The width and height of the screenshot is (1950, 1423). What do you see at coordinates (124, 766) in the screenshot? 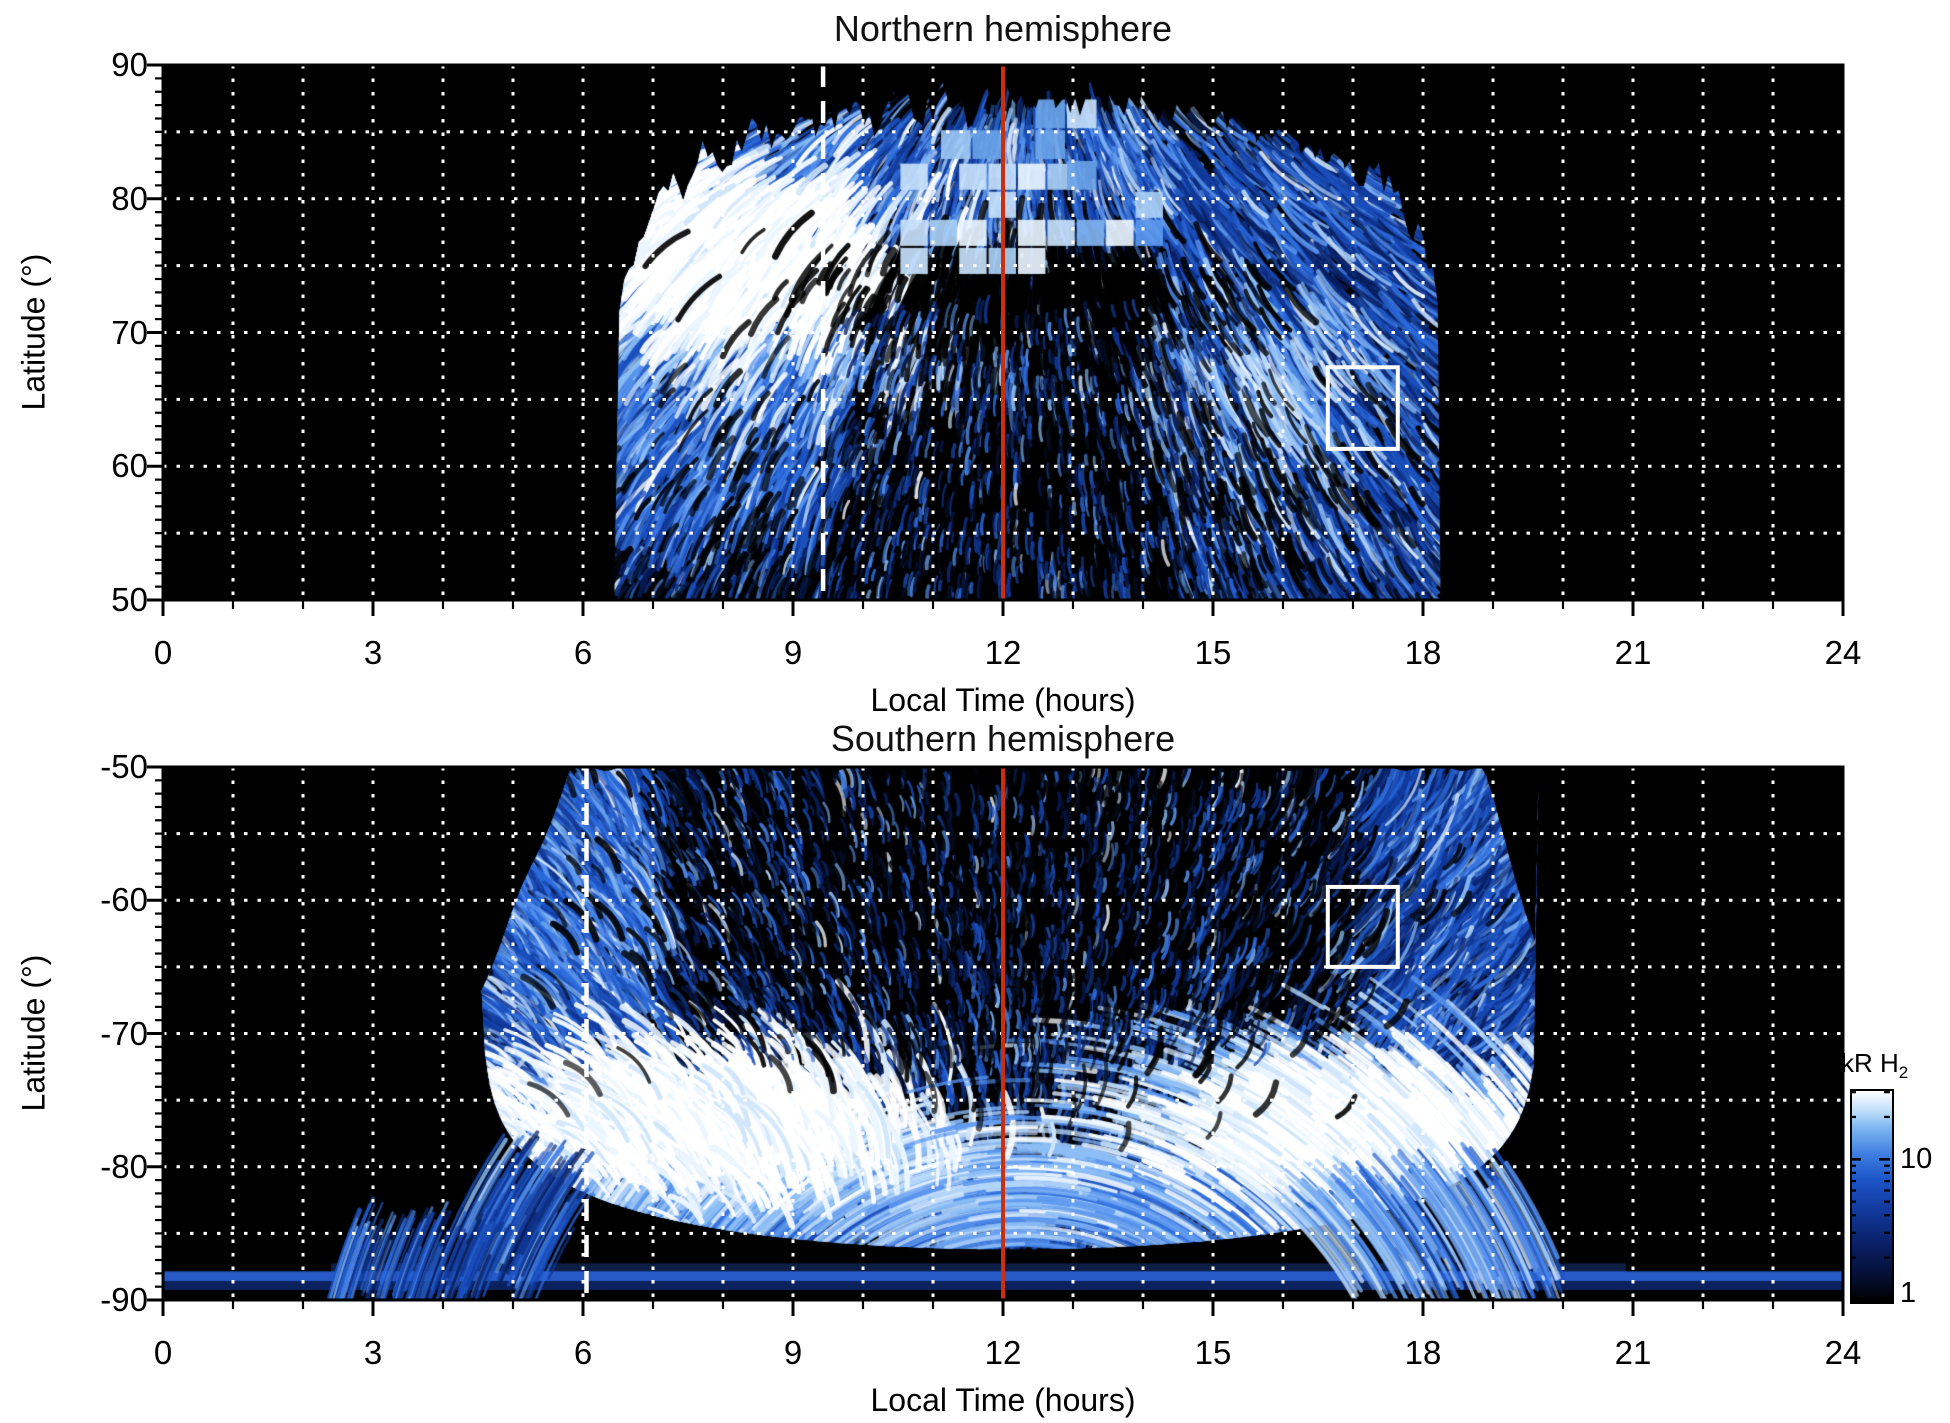
I see `y-tick-label: -50` at bounding box center [124, 766].